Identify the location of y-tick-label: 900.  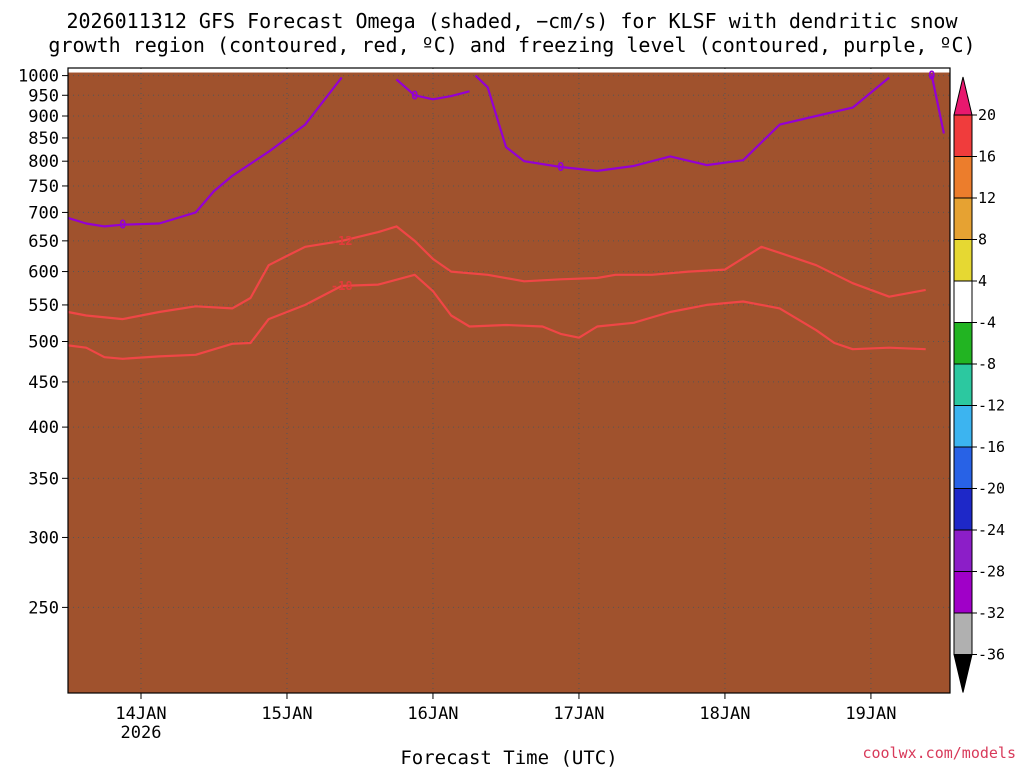
(43, 117).